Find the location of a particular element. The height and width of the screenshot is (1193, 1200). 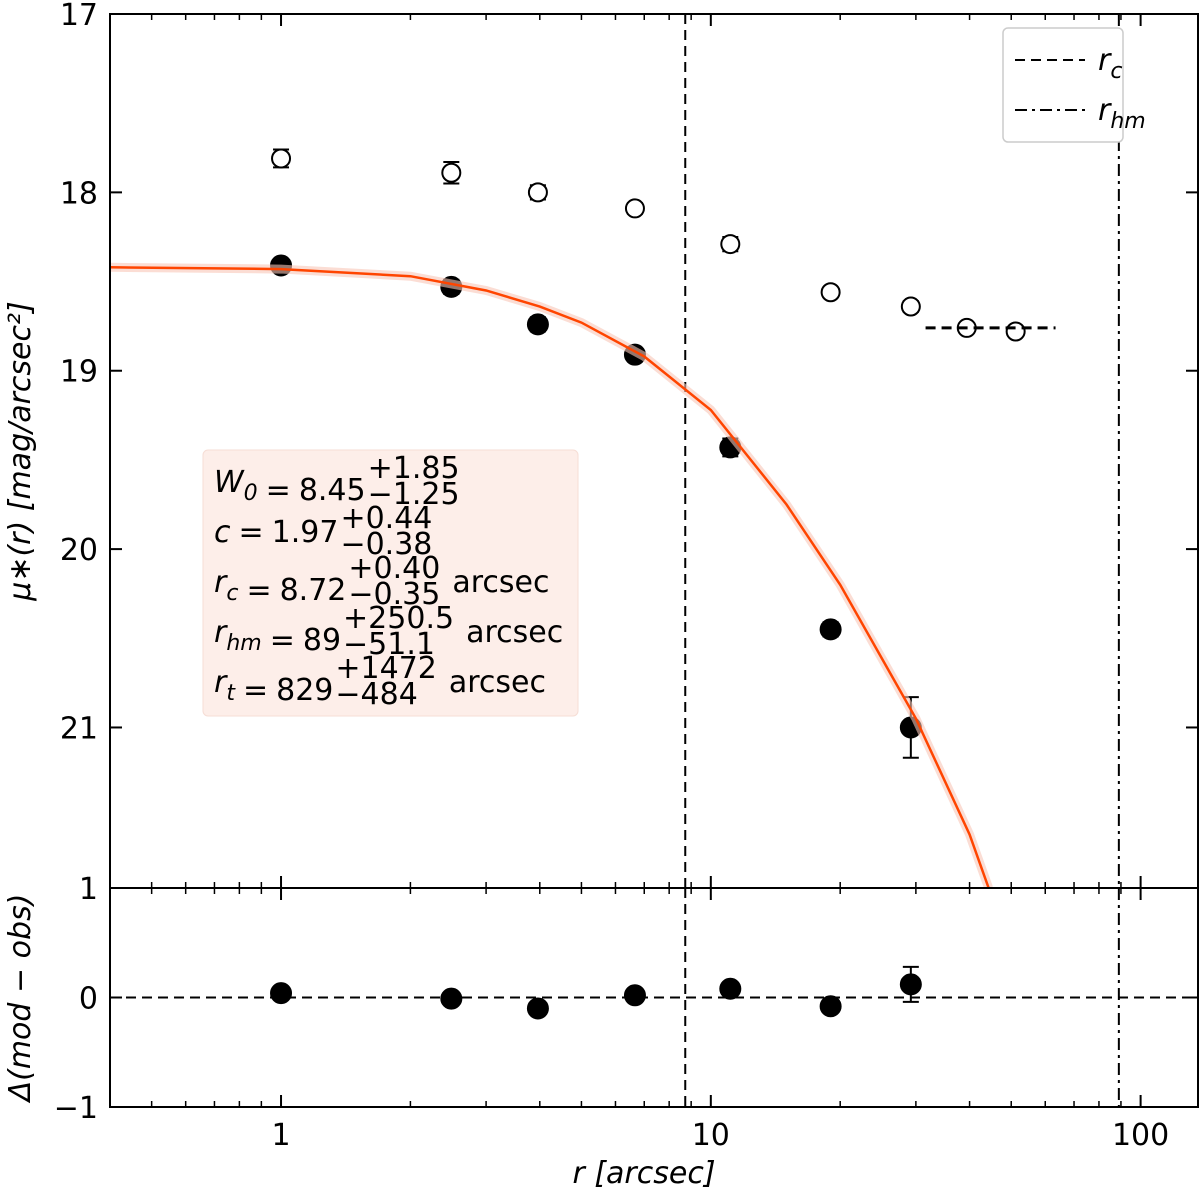

param-value: 8.45 is located at coordinates (332, 490).